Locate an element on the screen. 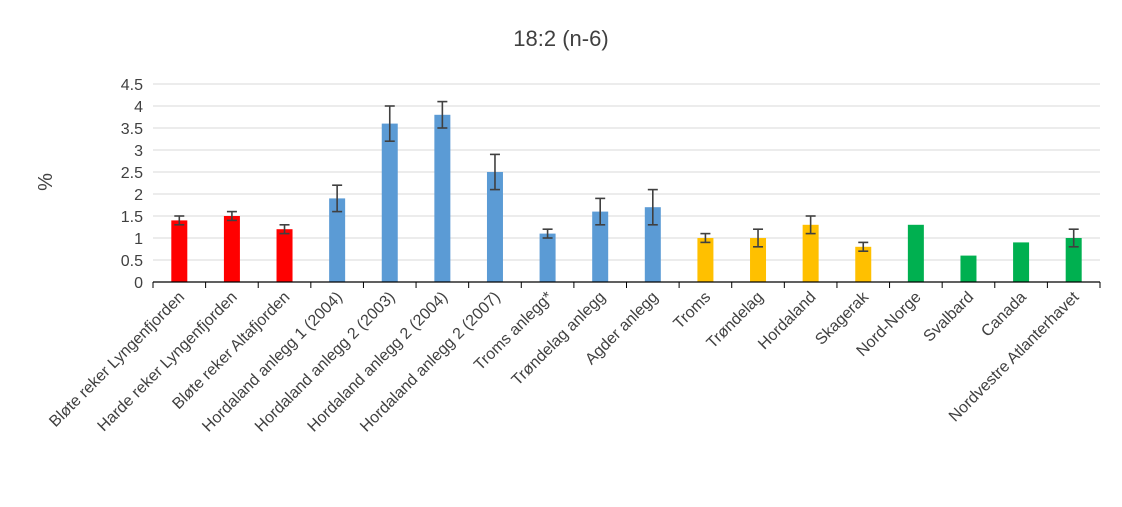 The width and height of the screenshot is (1122, 507). x-tick-label: Trøndelag anlegg is located at coordinates (559, 339).